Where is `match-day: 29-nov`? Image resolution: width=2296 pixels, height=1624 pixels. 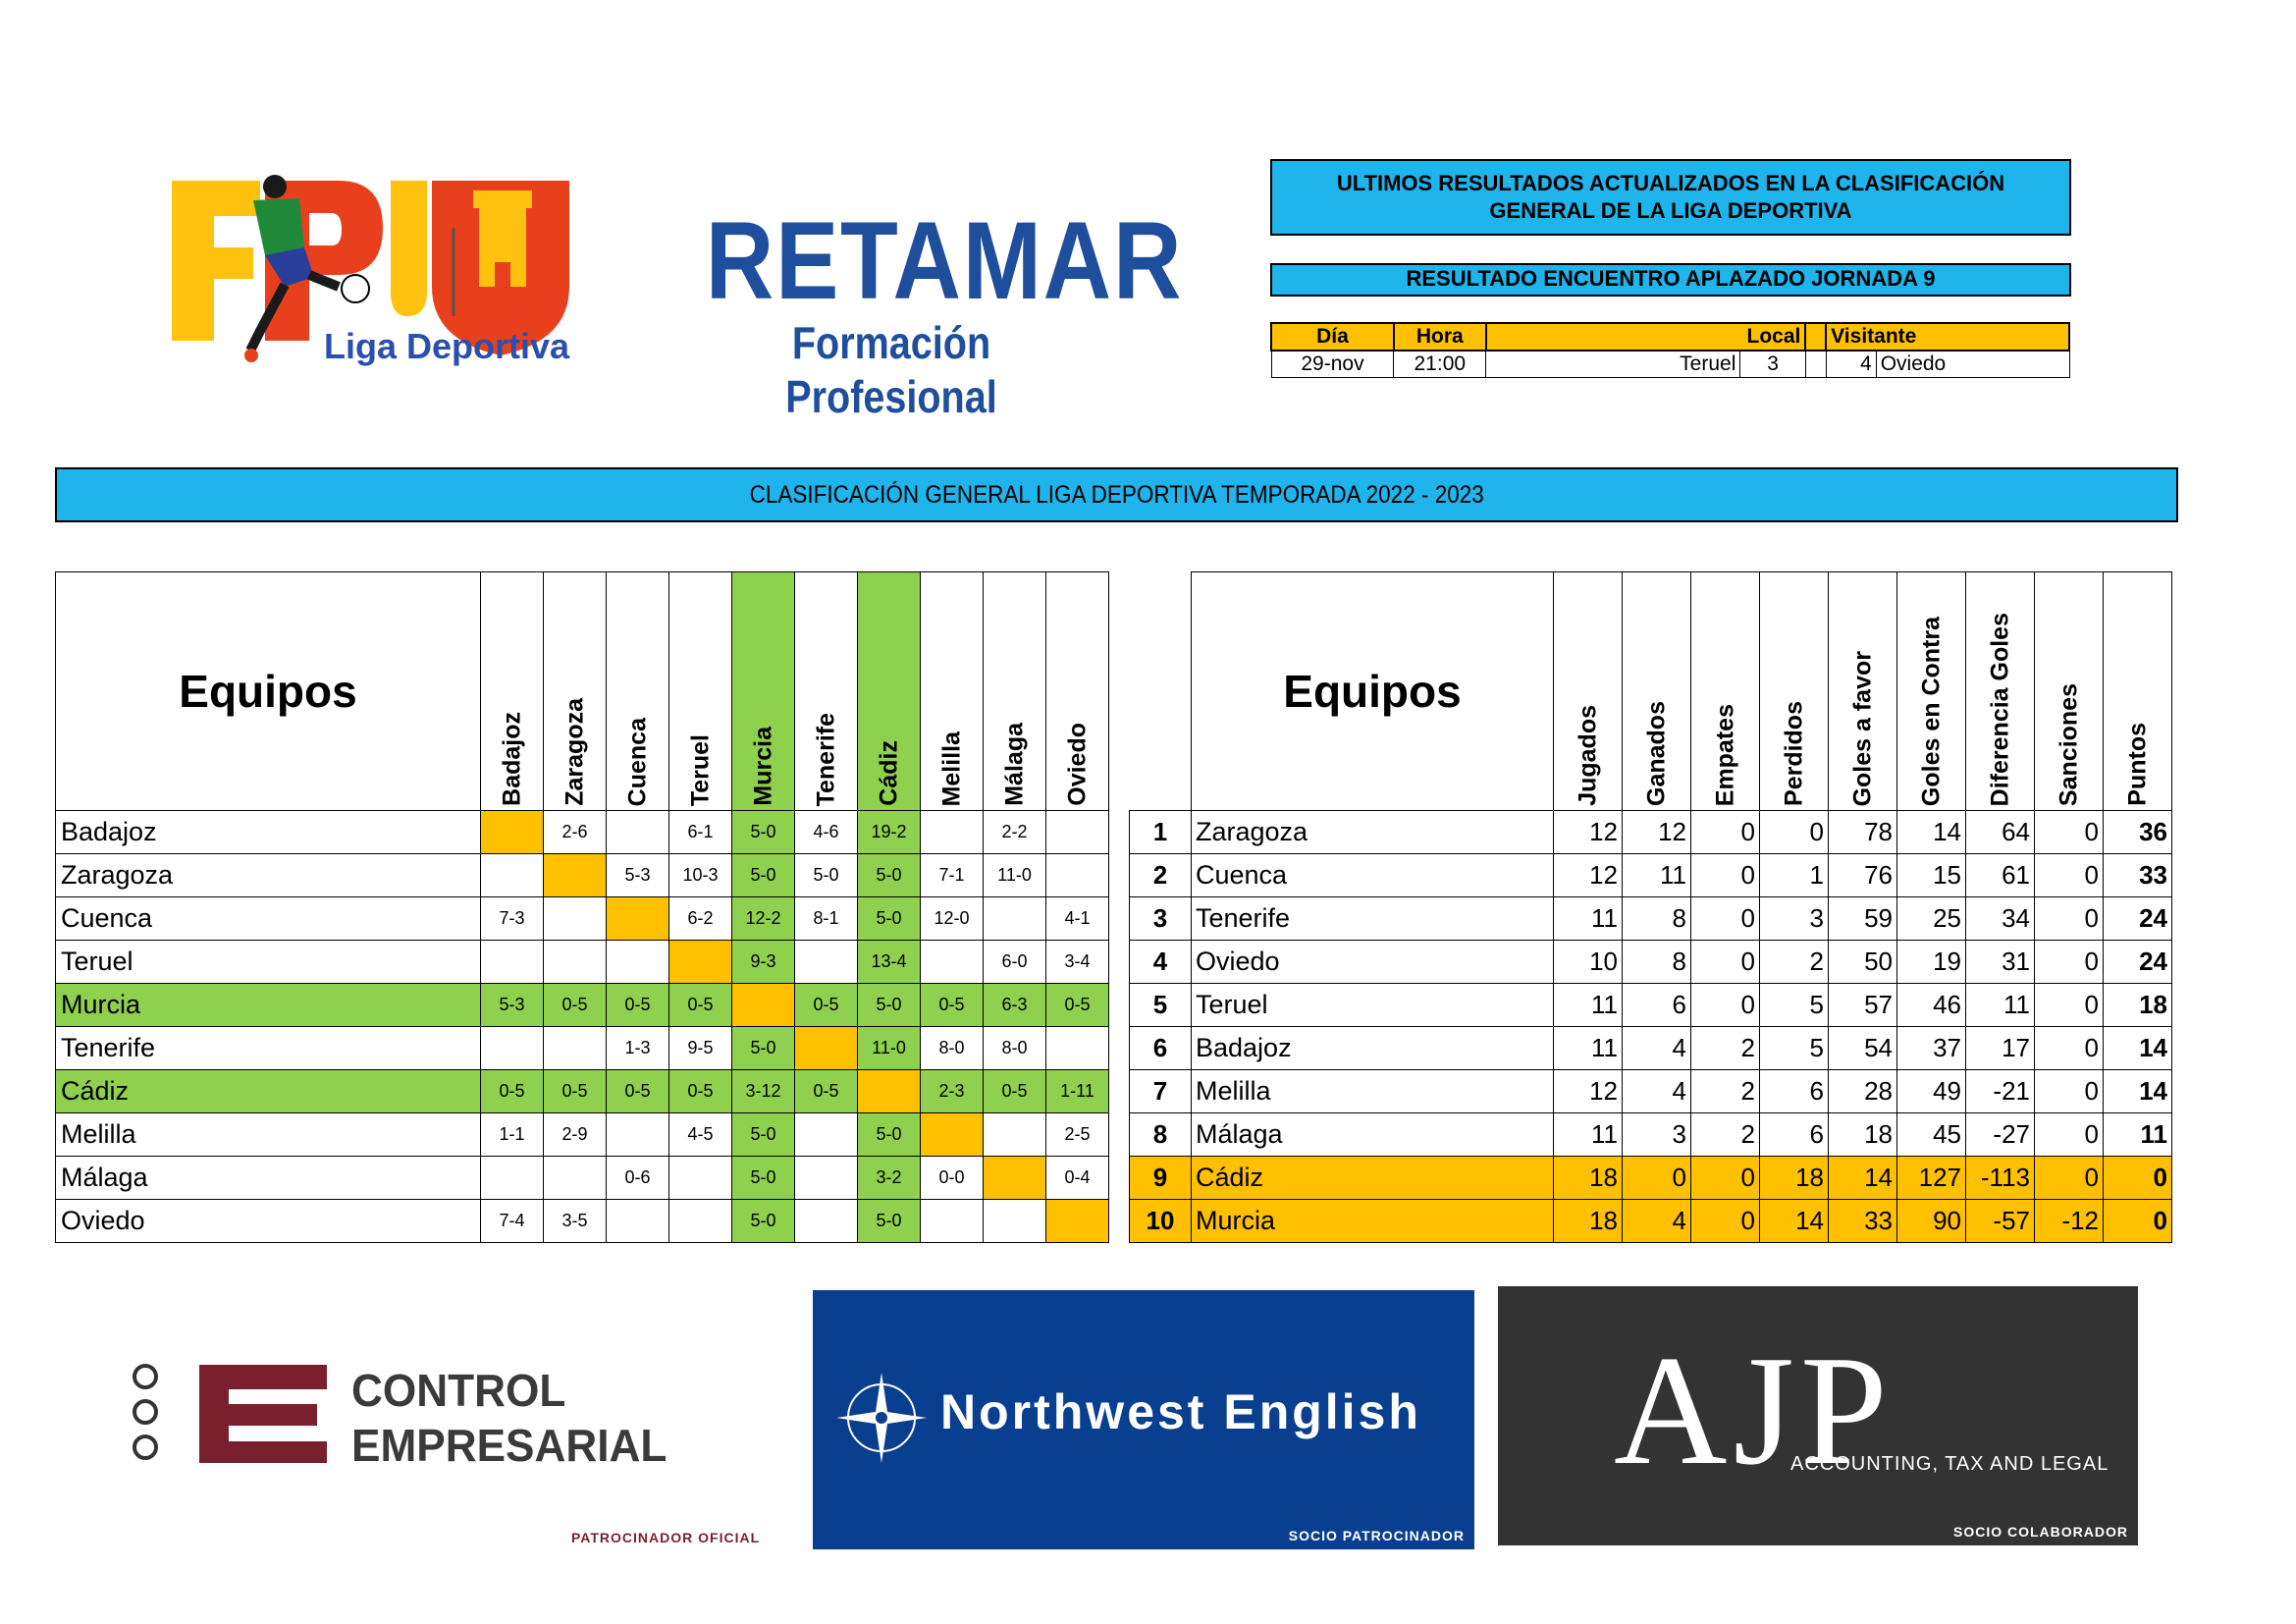
match-day: 29-nov is located at coordinates (1333, 364).